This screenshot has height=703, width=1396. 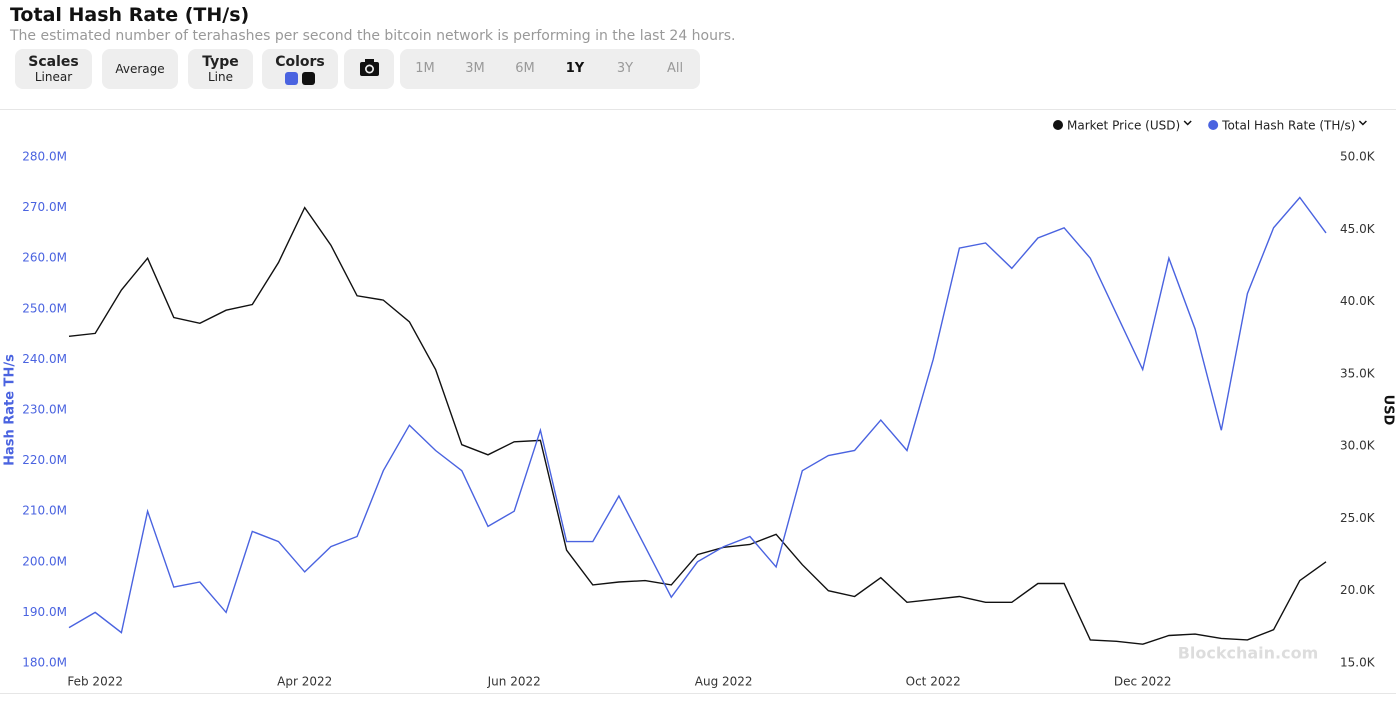 What do you see at coordinates (1358, 518) in the screenshot?
I see `y2-tick-label: 25.0K` at bounding box center [1358, 518].